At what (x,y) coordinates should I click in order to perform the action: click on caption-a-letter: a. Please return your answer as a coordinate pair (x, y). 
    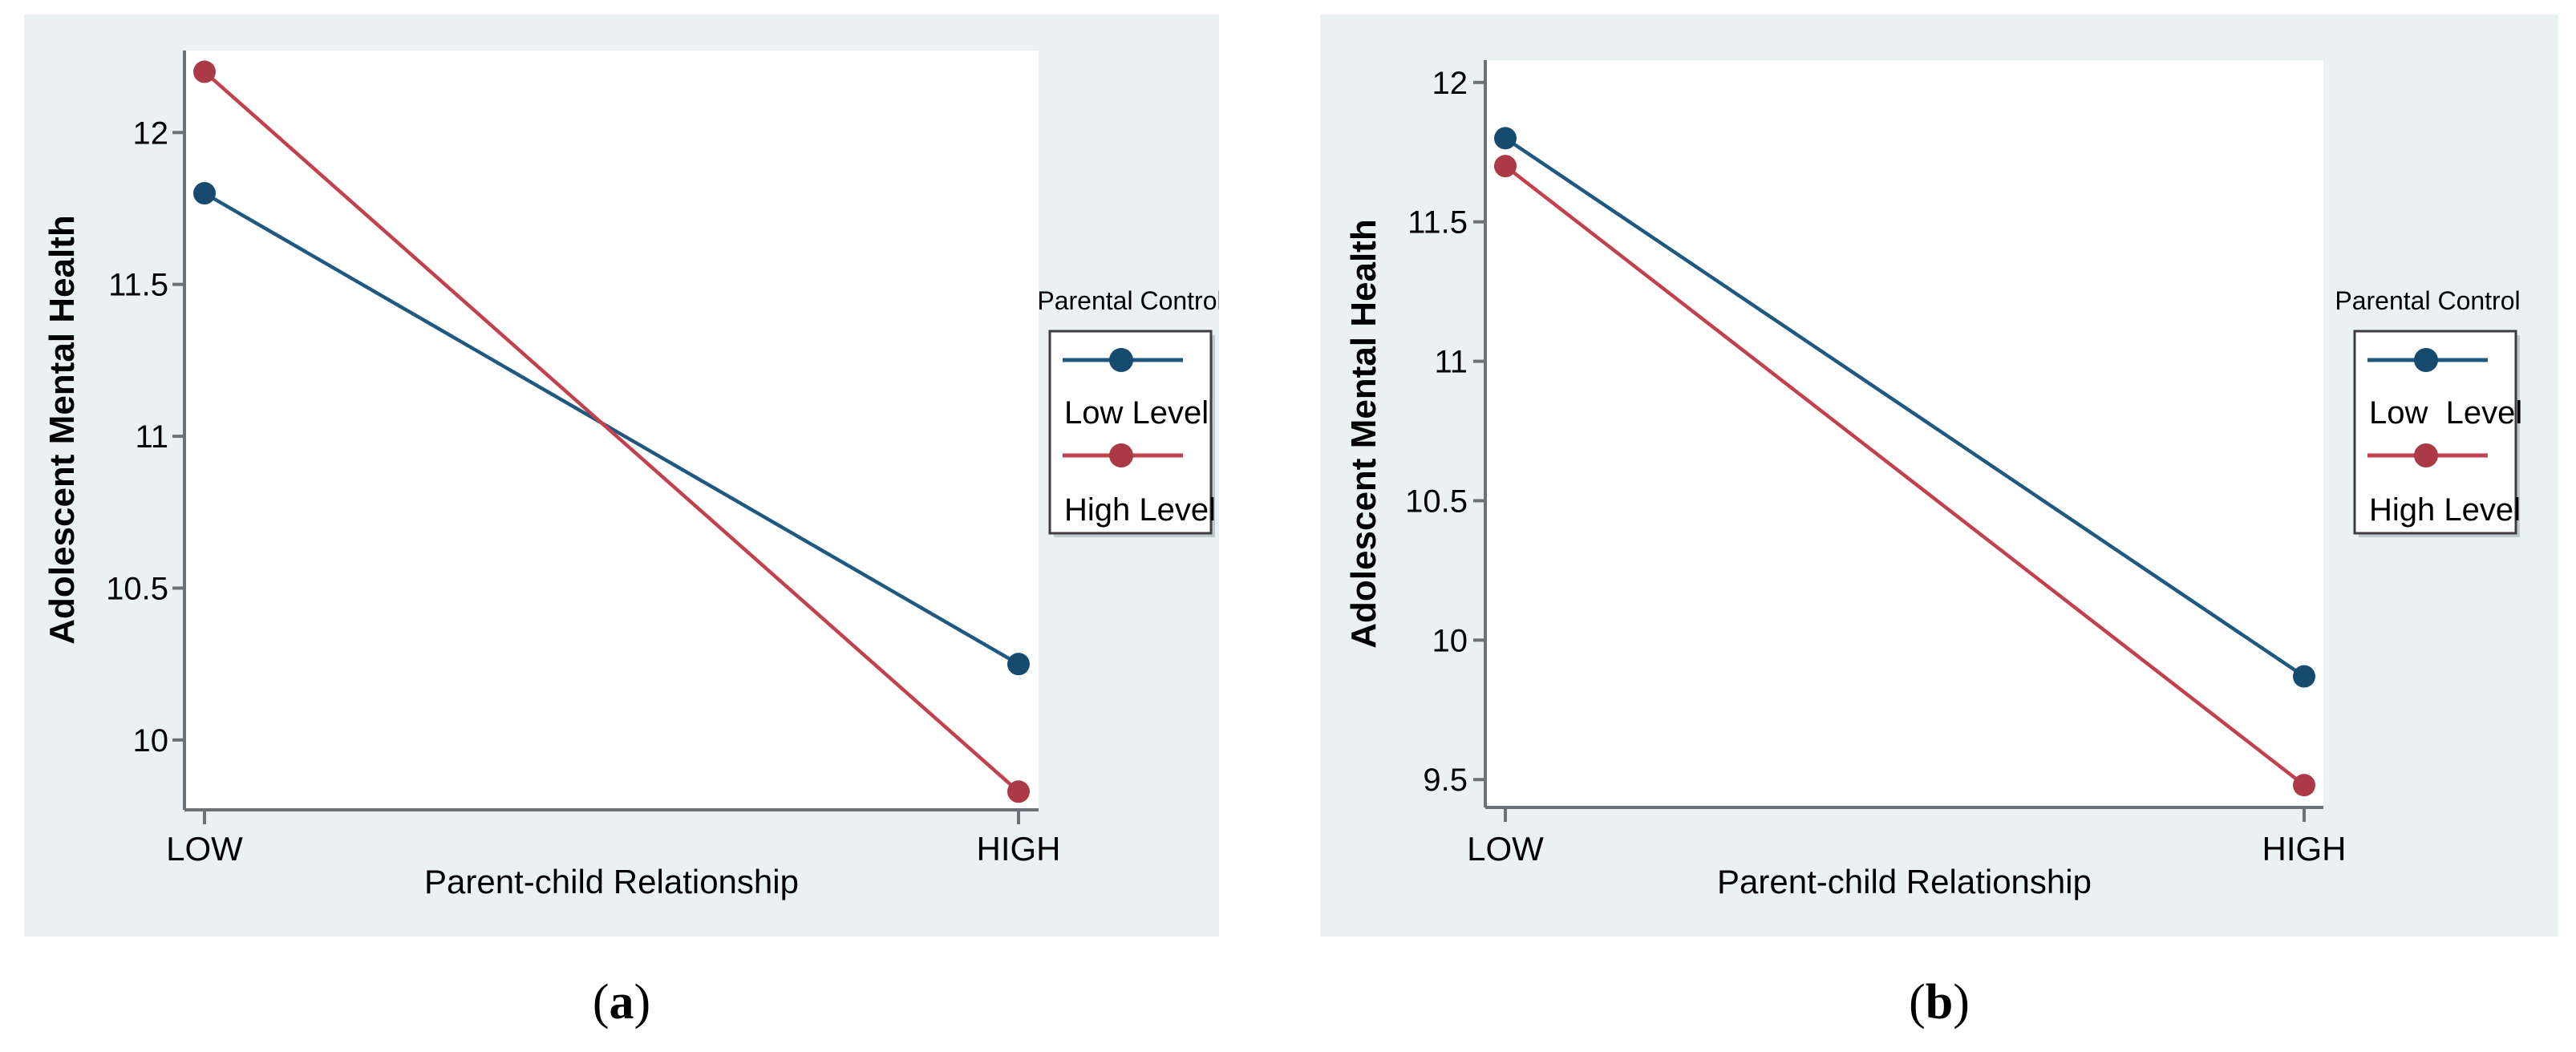
    Looking at the image, I should click on (621, 1003).